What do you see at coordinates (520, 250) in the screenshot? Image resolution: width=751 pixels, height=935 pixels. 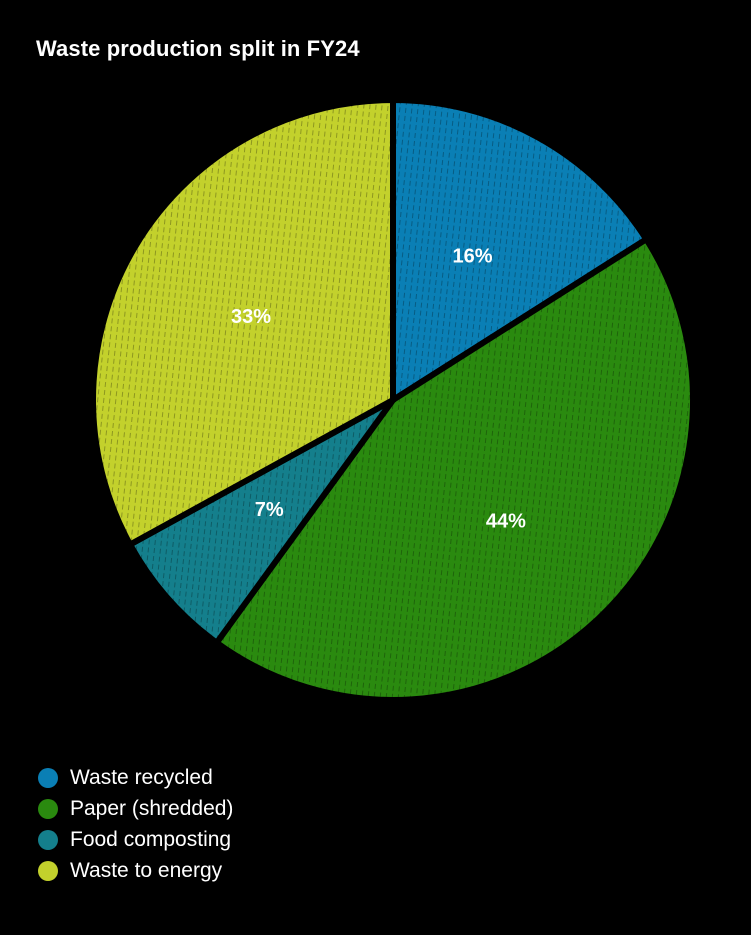 I see `pie-slice-hatch-waste-recycled` at bounding box center [520, 250].